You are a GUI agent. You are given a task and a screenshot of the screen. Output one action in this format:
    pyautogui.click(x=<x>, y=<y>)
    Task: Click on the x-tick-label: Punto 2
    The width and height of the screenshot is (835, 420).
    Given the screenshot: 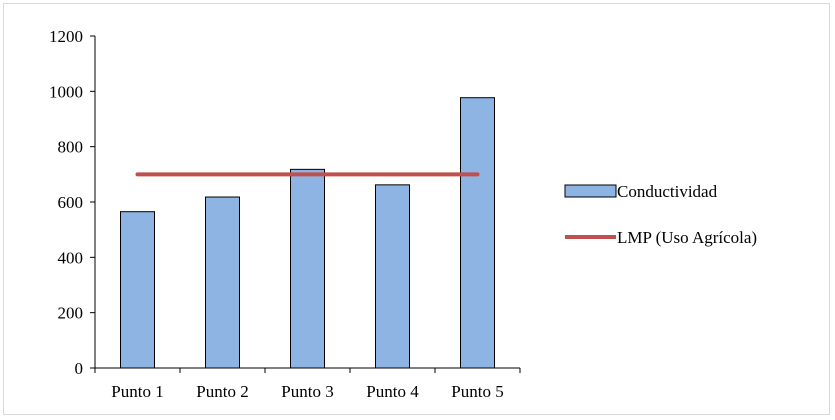 What is the action you would take?
    pyautogui.click(x=222, y=391)
    